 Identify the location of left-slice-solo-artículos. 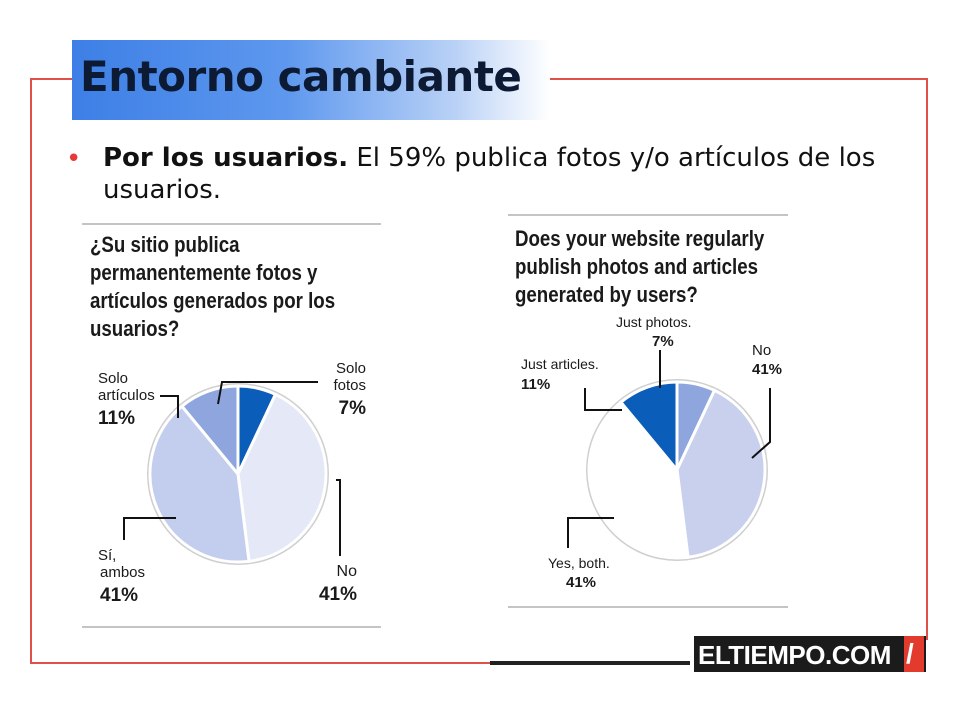
(209, 431).